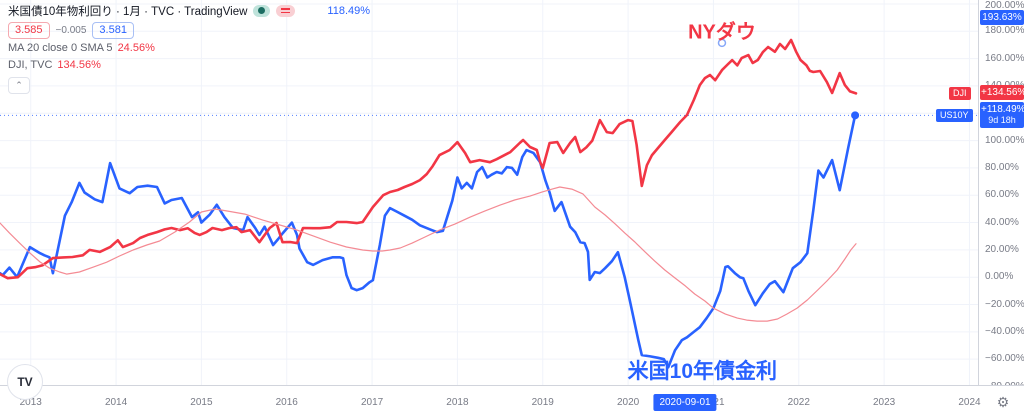 The image size is (1024, 416). I want to click on symbol-title: 米国債10年物利回り · 1月 · TVC · TradingView, so click(128, 11).